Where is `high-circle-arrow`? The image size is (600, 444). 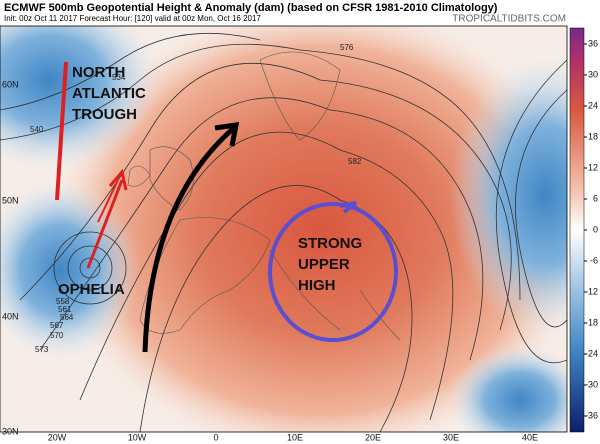
high-circle-arrow is located at coordinates (348, 207).